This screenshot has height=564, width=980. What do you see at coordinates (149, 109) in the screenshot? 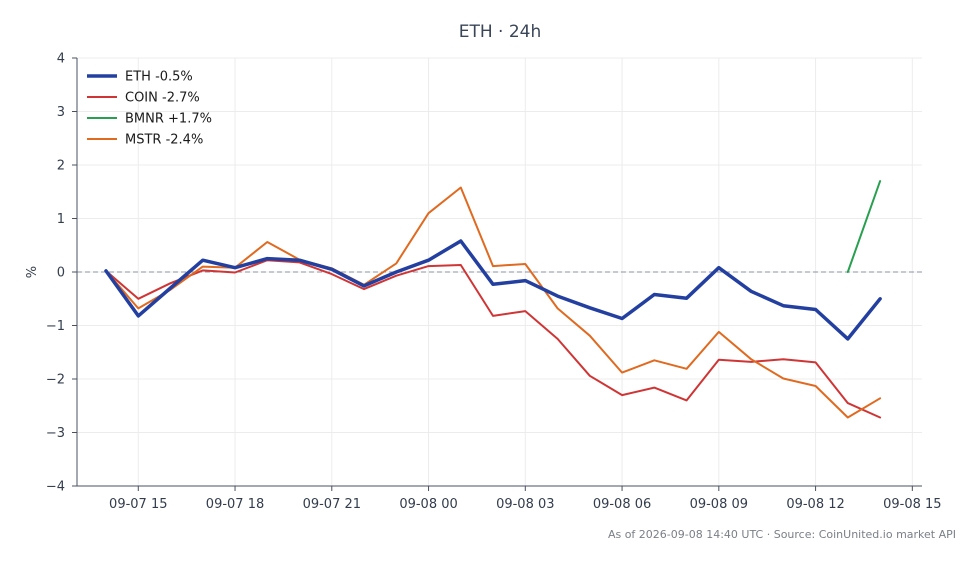
I see `legend: ETH -0.5% COIN -2.7% BMNR +1.7% MSTR -2.4%` at bounding box center [149, 109].